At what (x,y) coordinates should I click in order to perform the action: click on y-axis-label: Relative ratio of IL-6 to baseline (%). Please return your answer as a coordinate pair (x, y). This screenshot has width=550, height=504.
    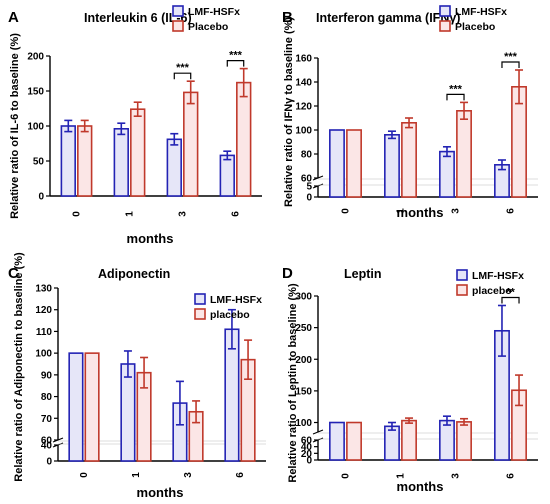
    Looking at the image, I should click on (15, 126).